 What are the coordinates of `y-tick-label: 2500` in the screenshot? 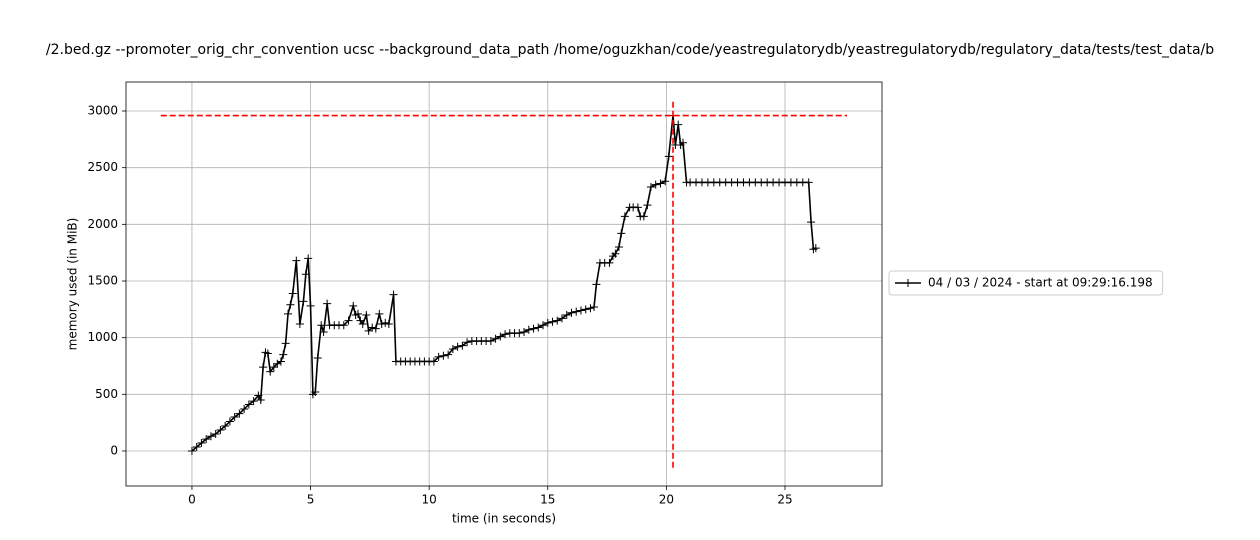 It's located at (102, 167).